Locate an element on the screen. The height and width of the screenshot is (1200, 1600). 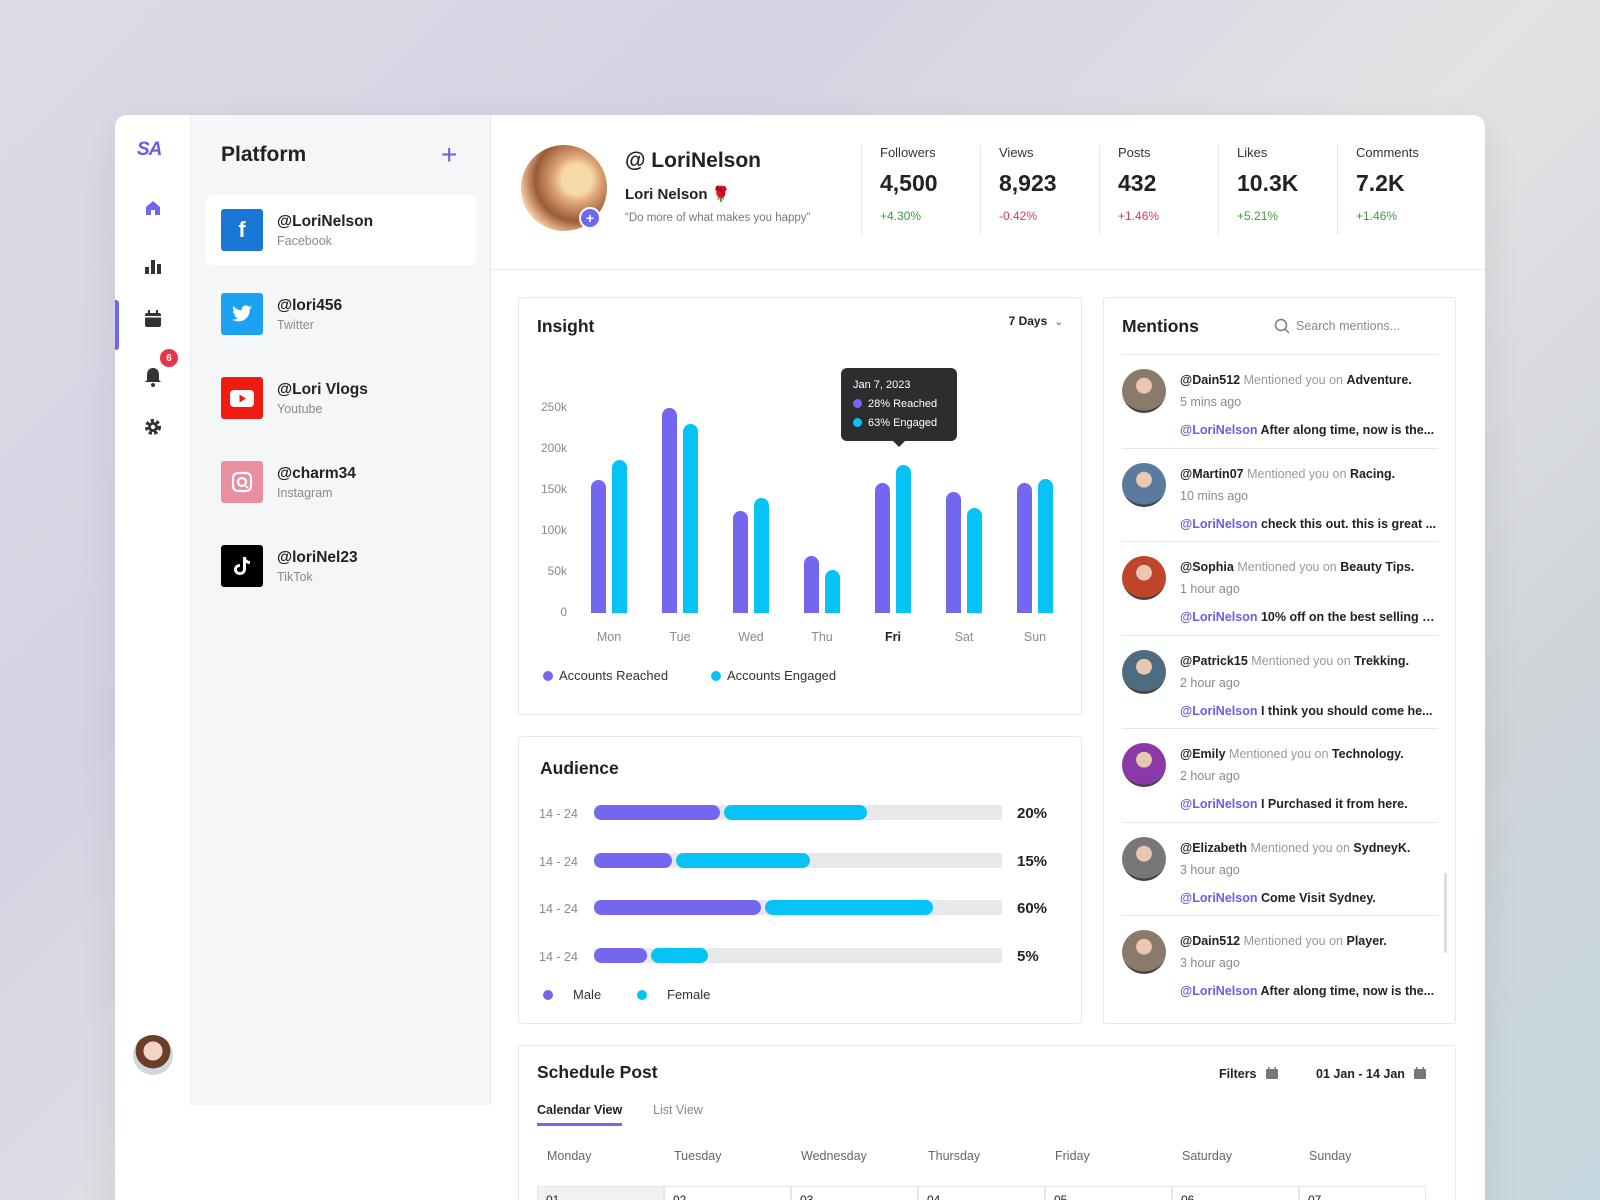
range-dropdown: 7 Days ⌄ is located at coordinates (1036, 321).